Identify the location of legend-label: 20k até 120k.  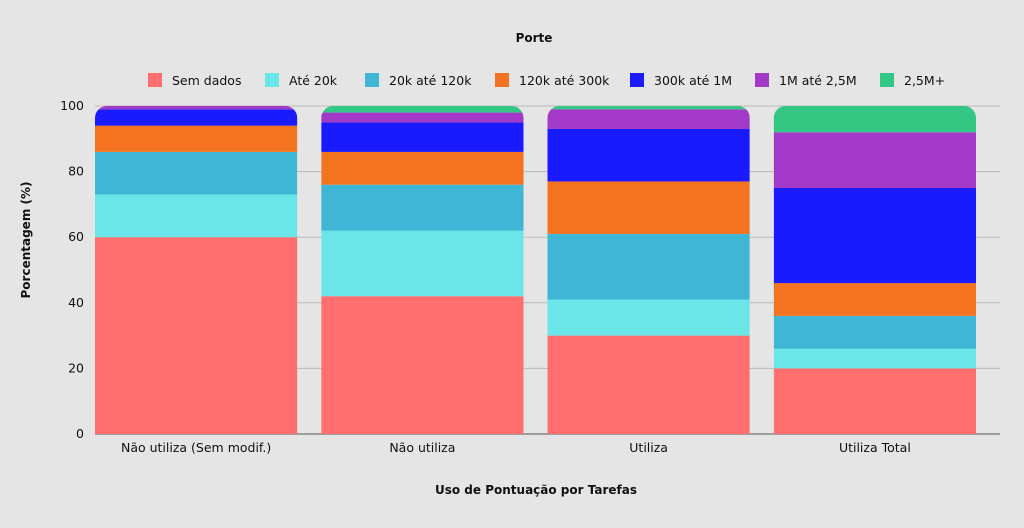
(430, 80).